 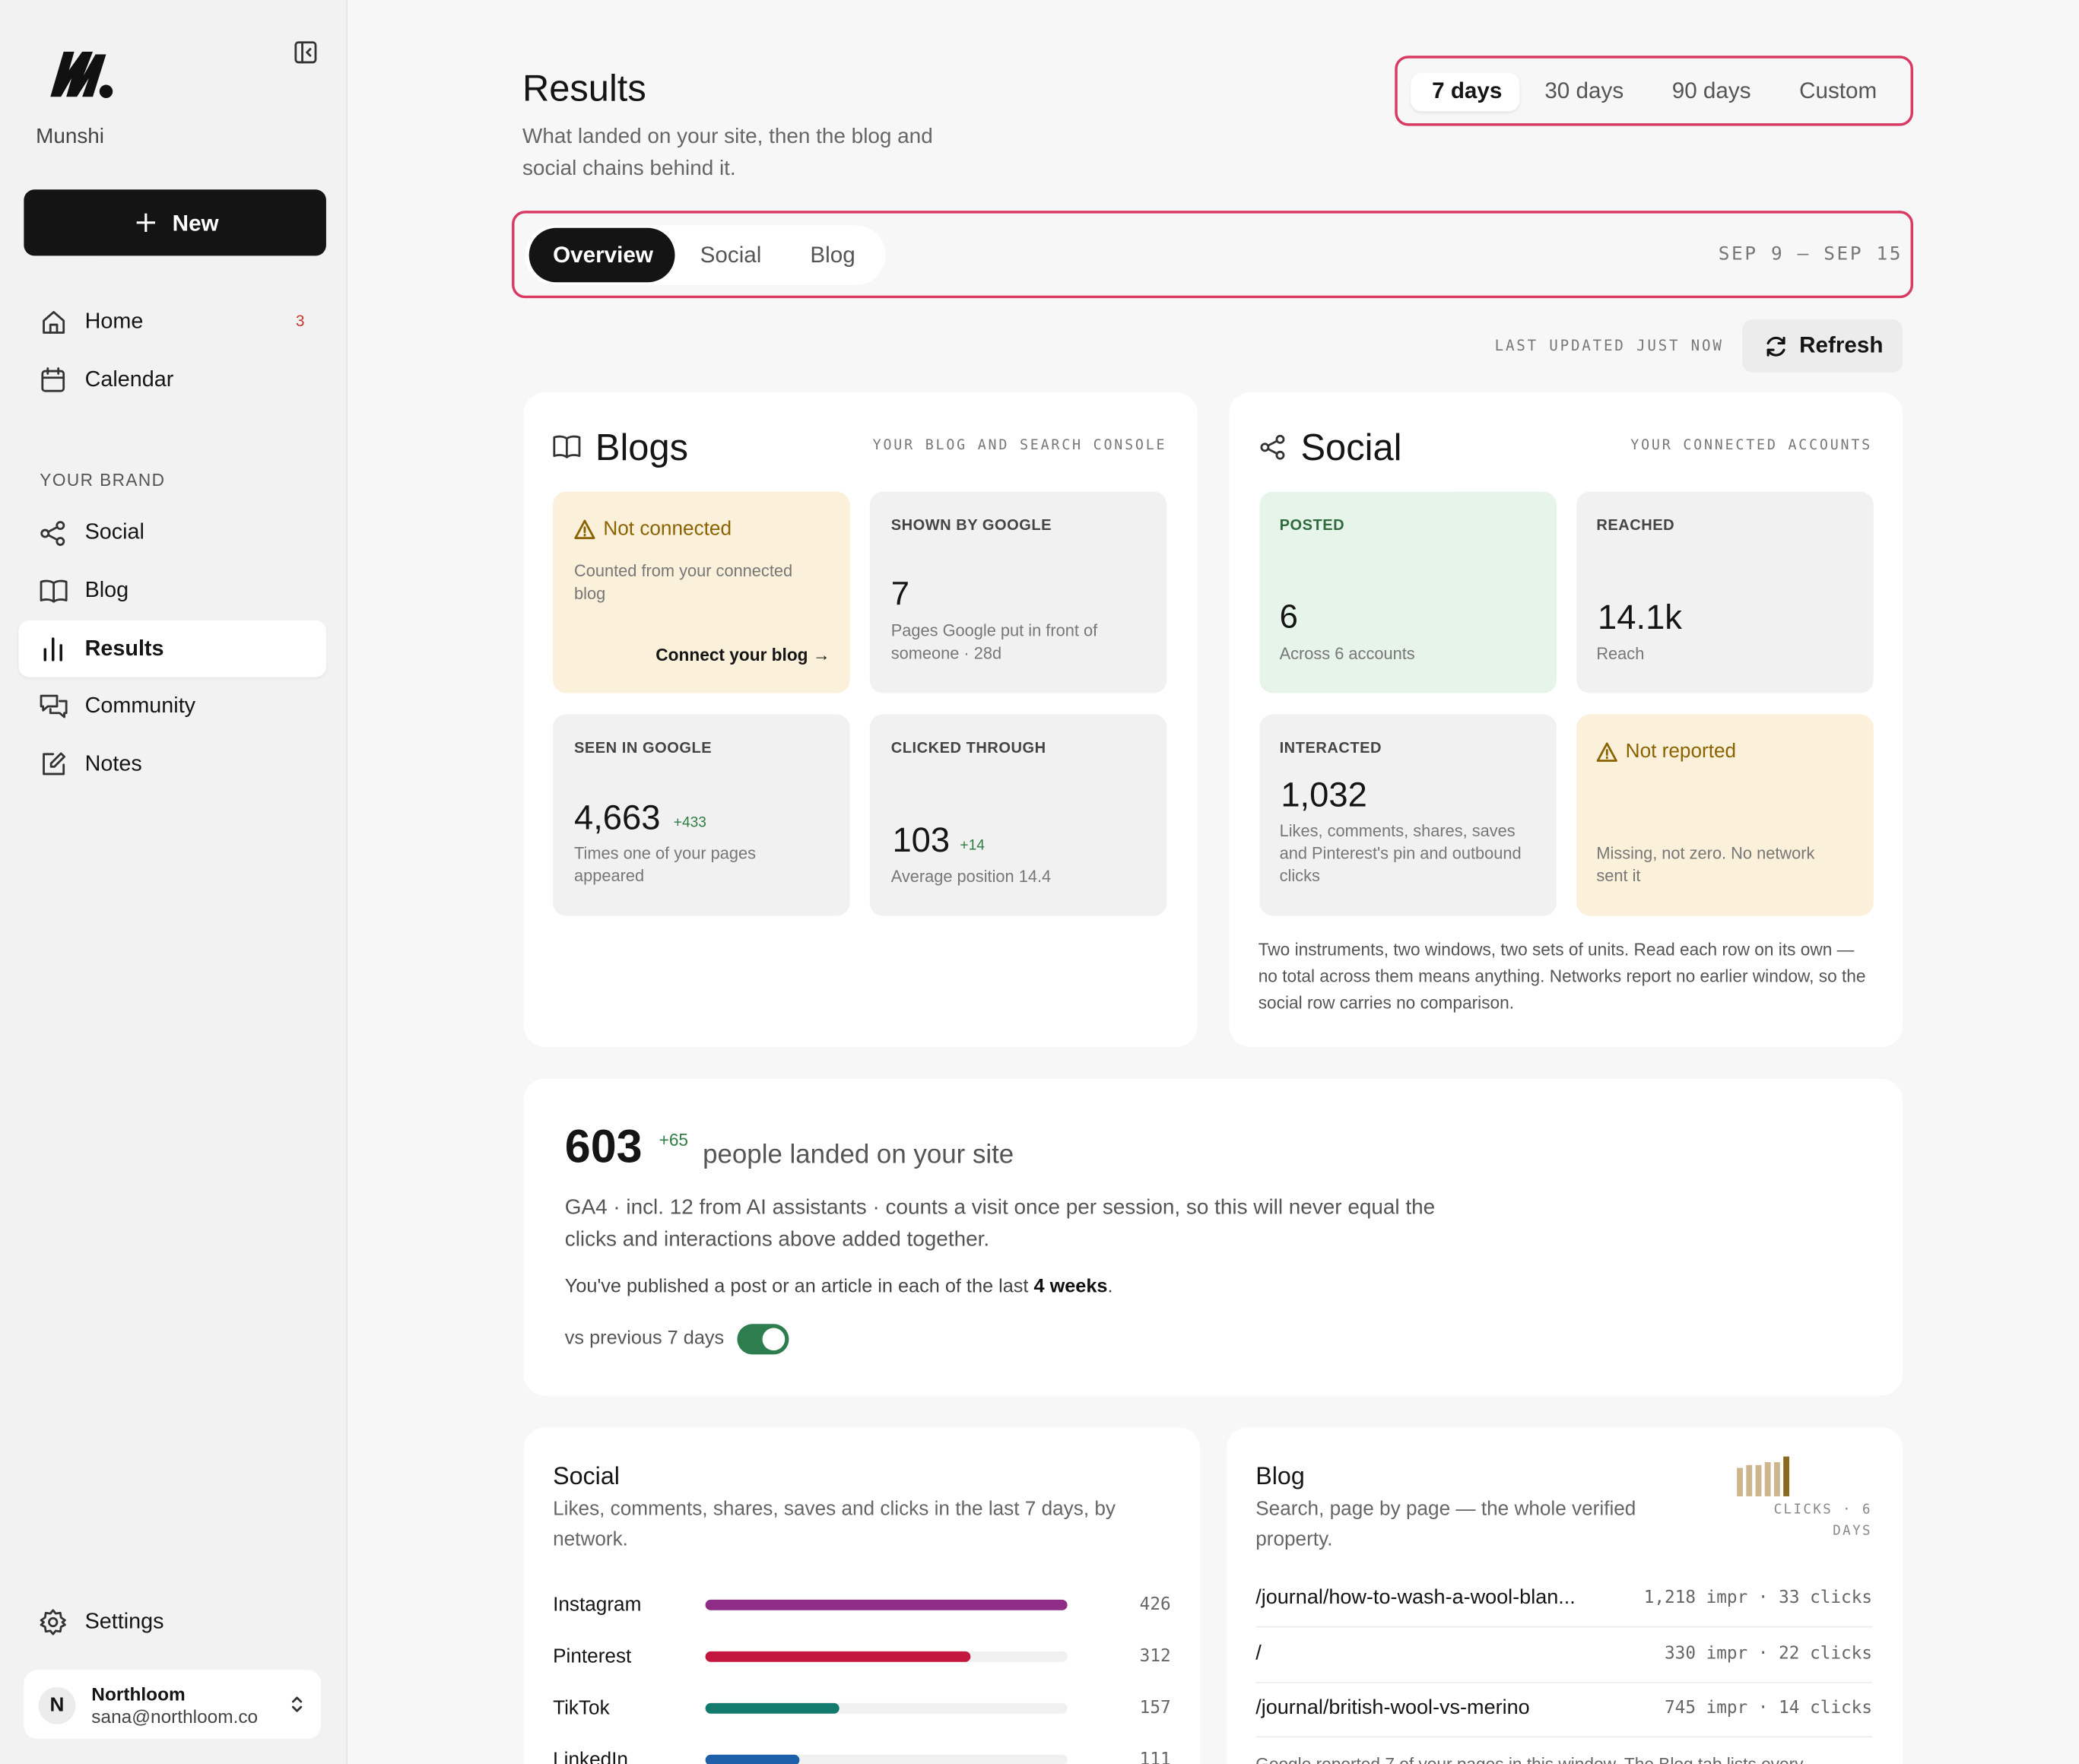 I want to click on tab: Social, so click(x=731, y=255).